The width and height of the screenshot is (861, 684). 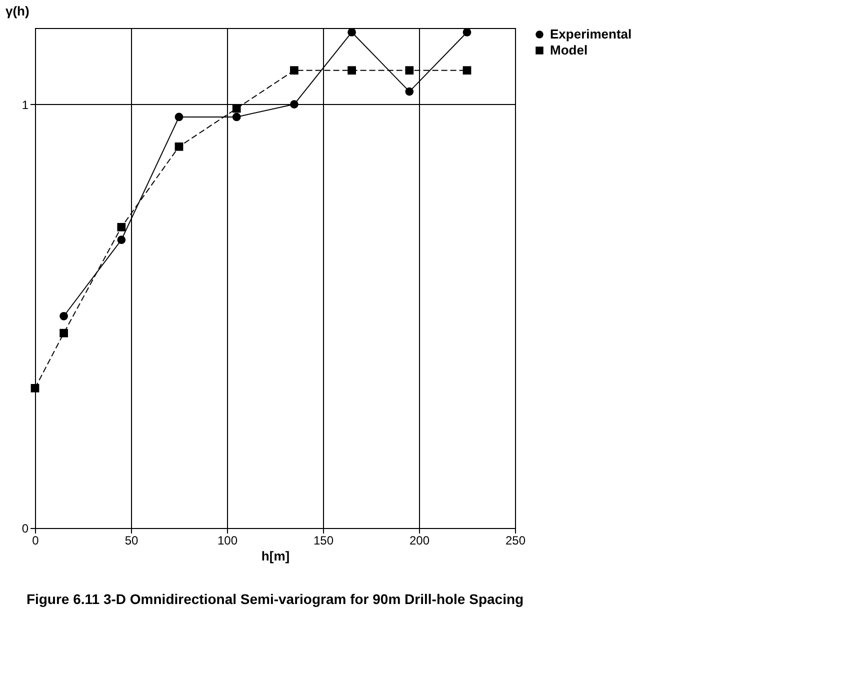 What do you see at coordinates (569, 50) in the screenshot?
I see `legend-label: Model` at bounding box center [569, 50].